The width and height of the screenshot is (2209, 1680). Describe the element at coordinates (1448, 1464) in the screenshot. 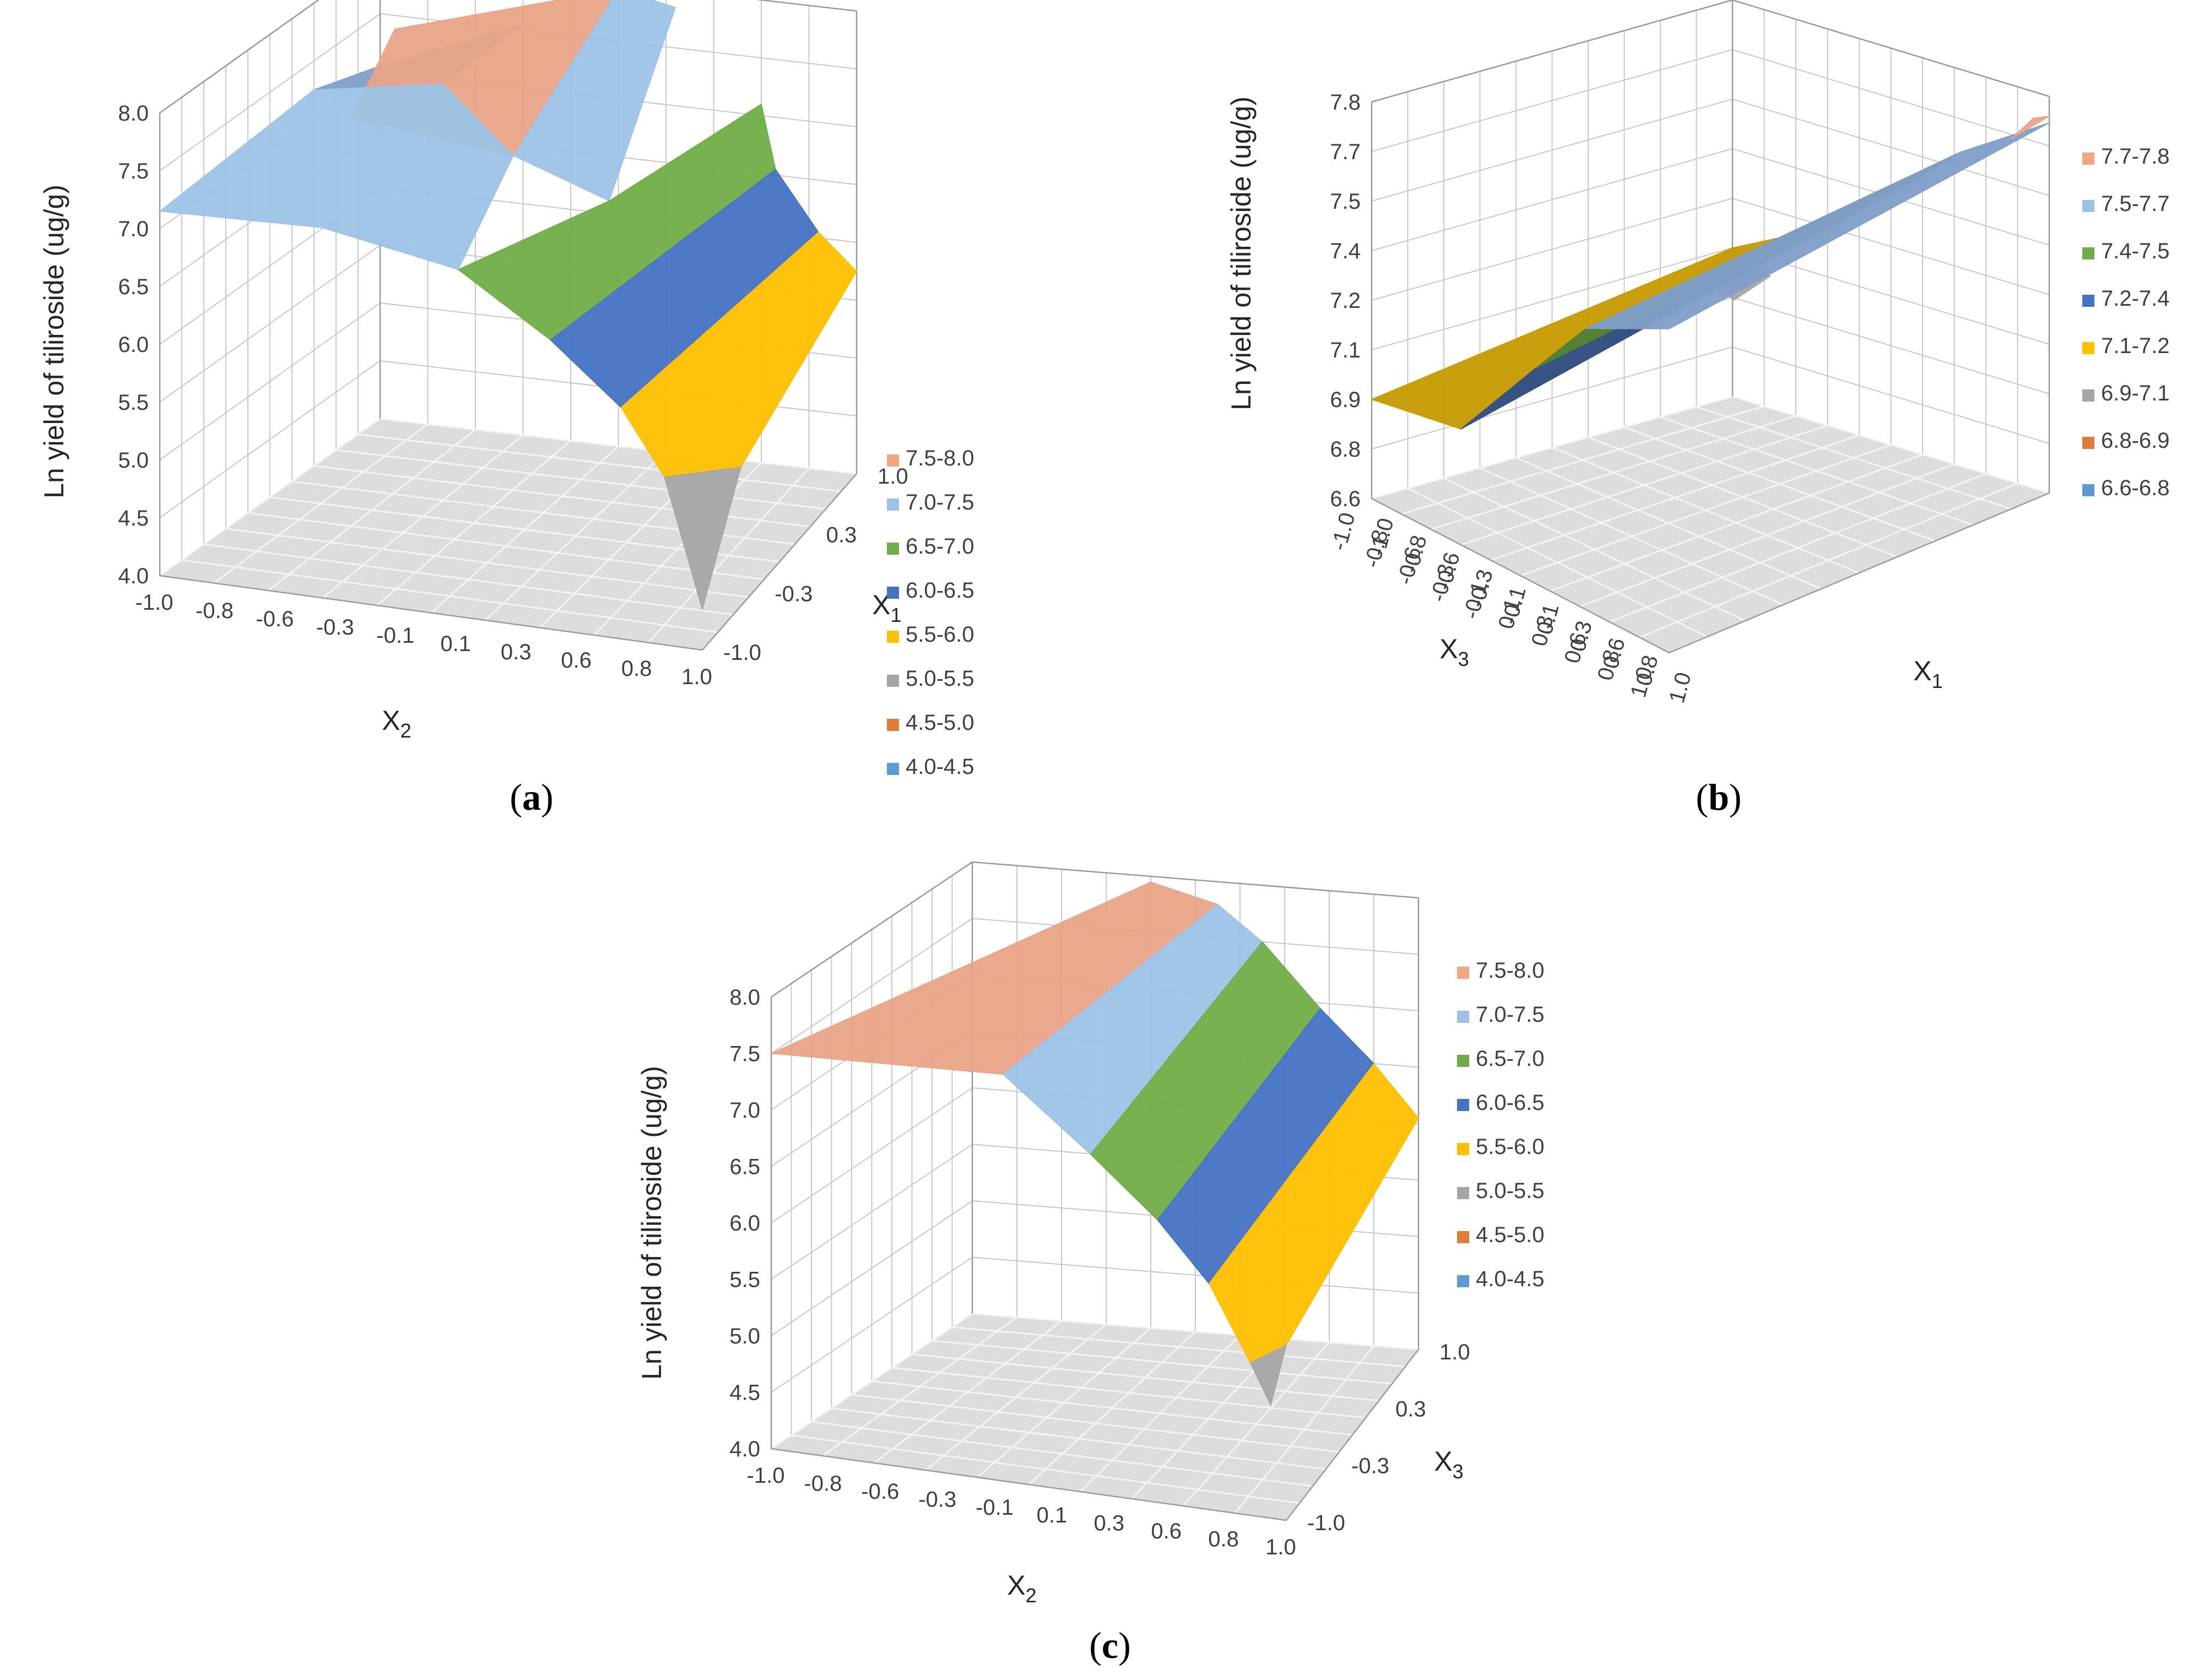

I see `y-axis-label: X3` at that location.